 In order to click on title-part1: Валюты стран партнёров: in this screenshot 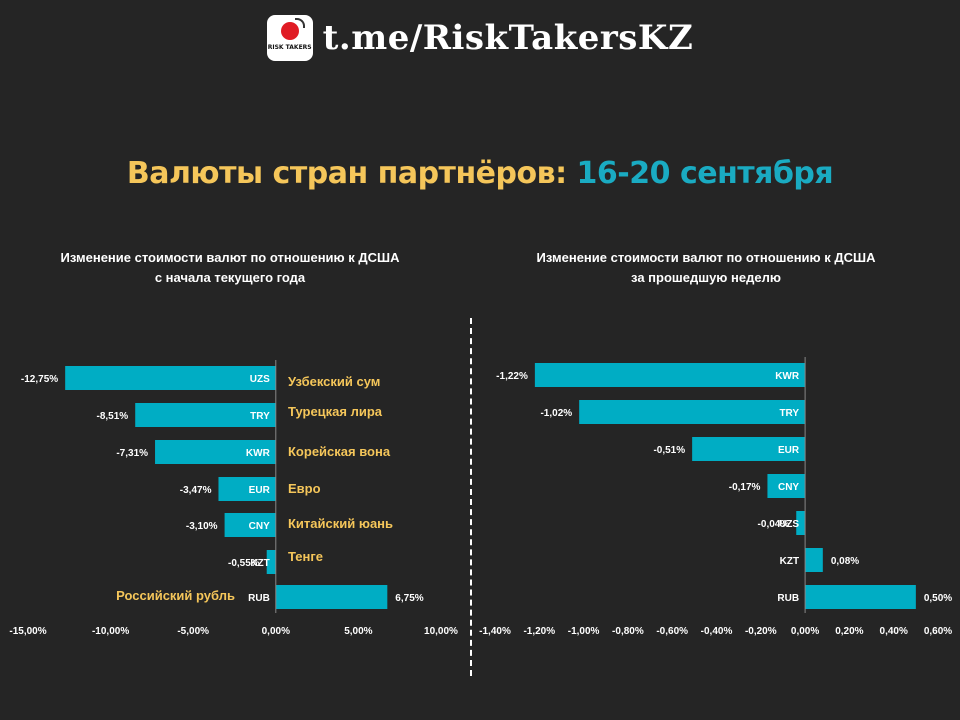, I will do `click(346, 173)`.